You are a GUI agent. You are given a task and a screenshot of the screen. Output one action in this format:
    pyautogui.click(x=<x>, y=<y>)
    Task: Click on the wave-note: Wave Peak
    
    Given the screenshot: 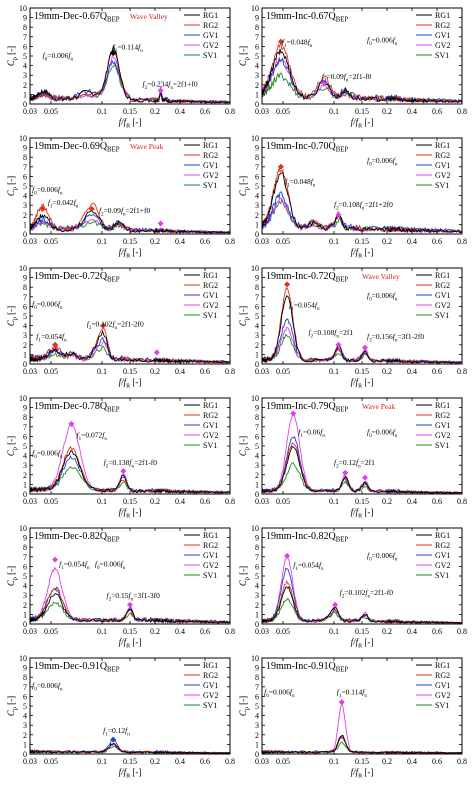 What is the action you would take?
    pyautogui.click(x=147, y=146)
    